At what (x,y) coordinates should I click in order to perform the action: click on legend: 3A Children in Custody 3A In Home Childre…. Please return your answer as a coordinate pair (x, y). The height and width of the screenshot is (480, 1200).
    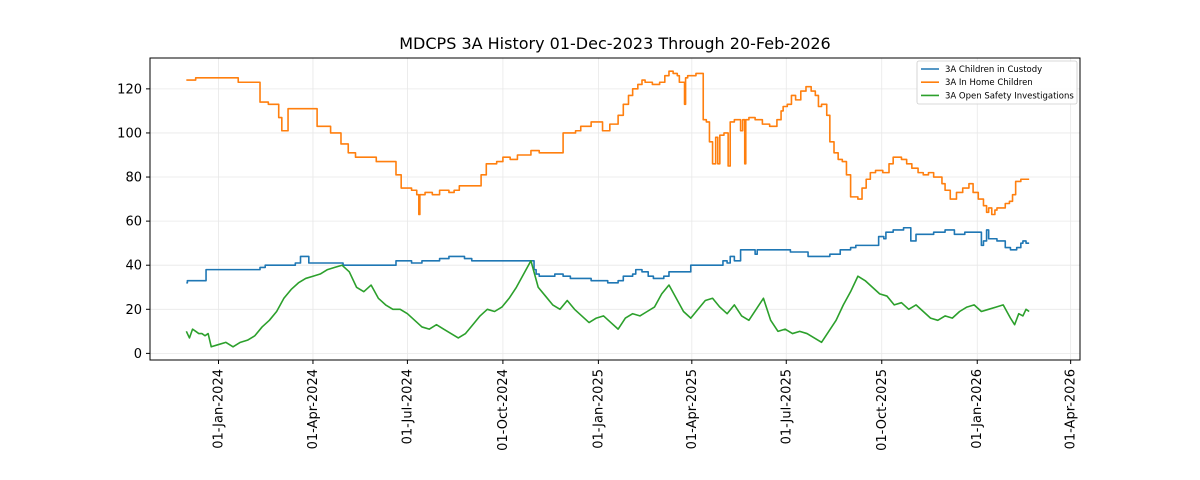
    Looking at the image, I should click on (997, 82).